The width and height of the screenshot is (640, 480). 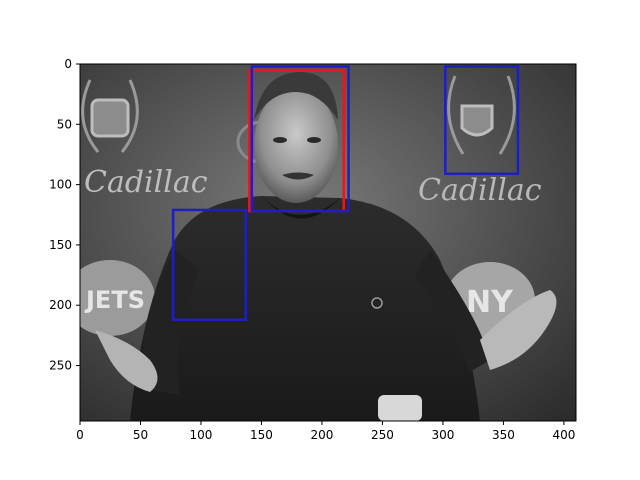 What do you see at coordinates (490, 302) in the screenshot?
I see `backdrop-text: NY` at bounding box center [490, 302].